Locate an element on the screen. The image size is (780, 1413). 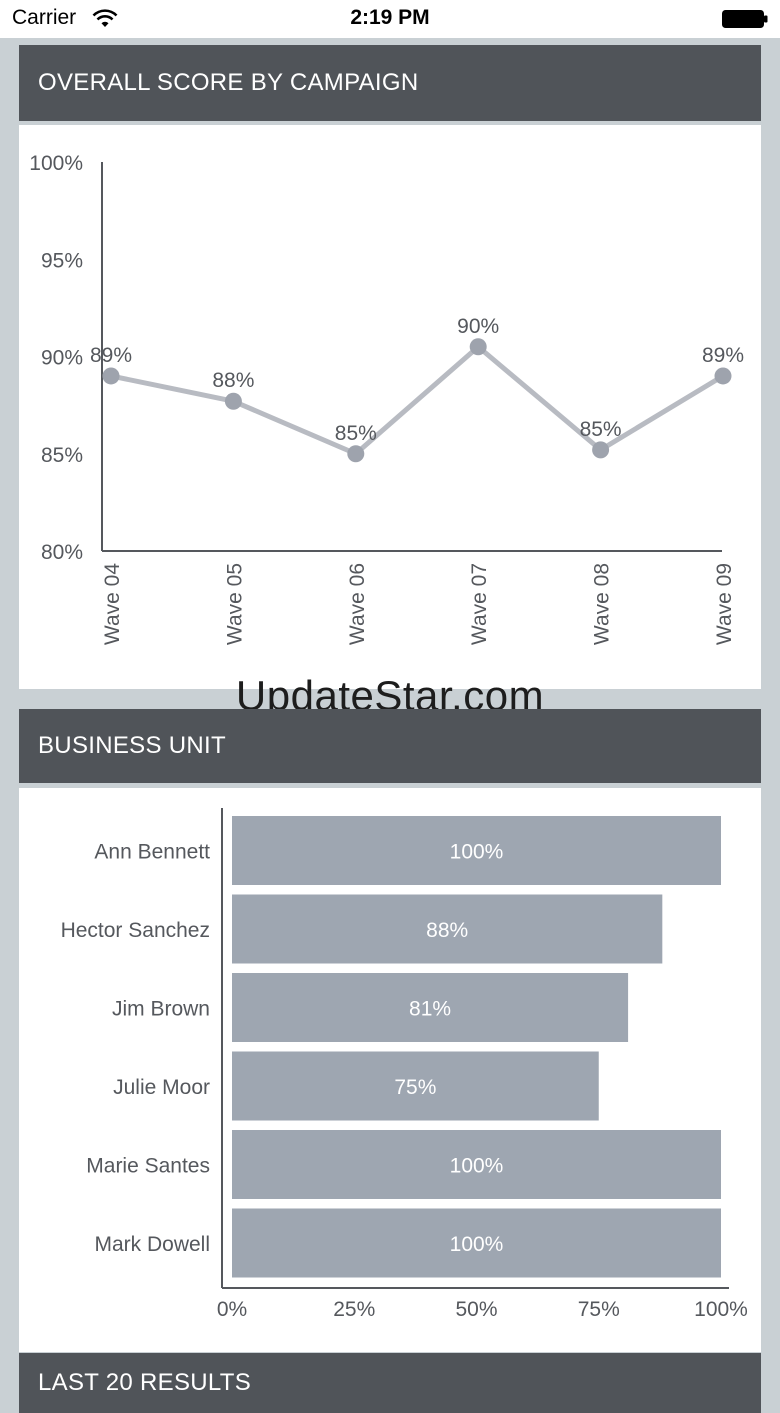
battery-icon is located at coordinates (745, 19).